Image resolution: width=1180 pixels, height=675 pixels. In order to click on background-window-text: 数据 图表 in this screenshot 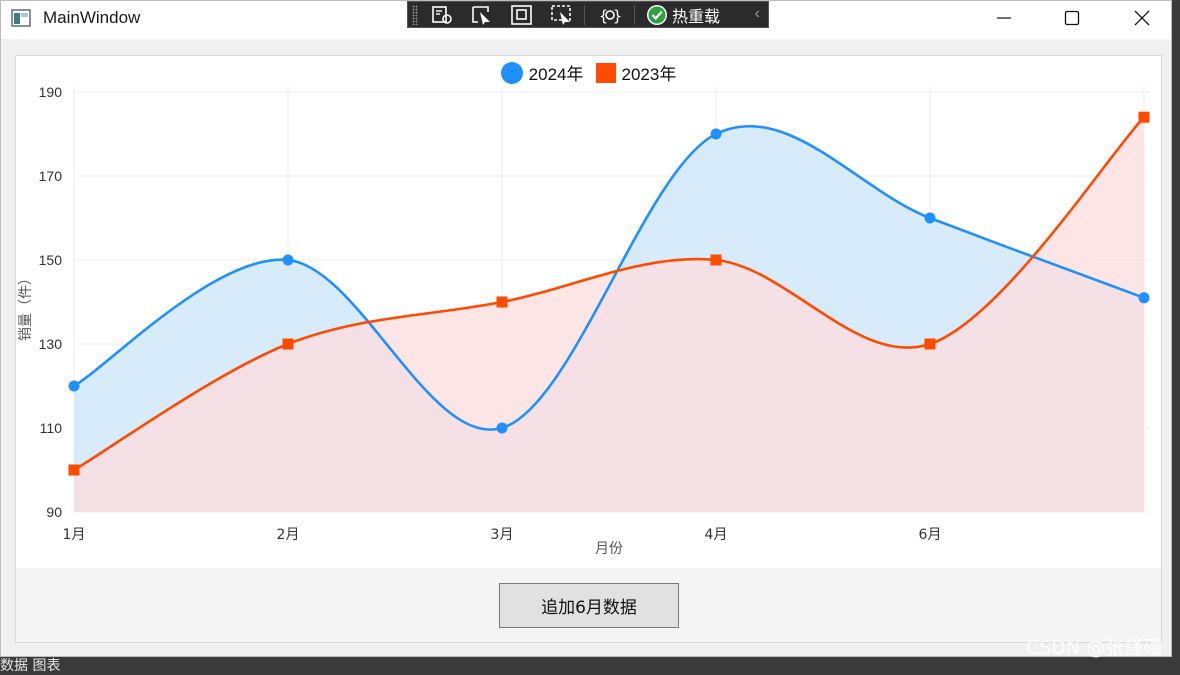, I will do `click(30, 666)`.